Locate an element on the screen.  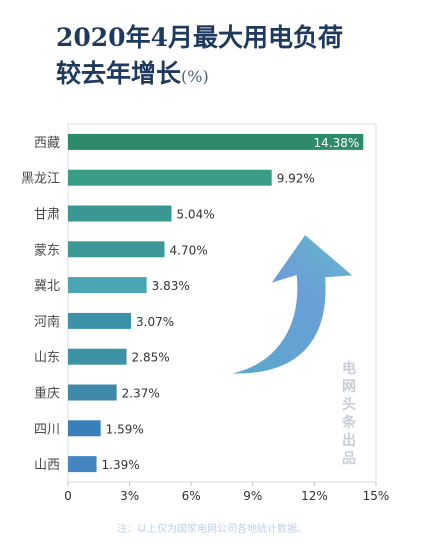
value-label: 1.59% is located at coordinates (125, 429).